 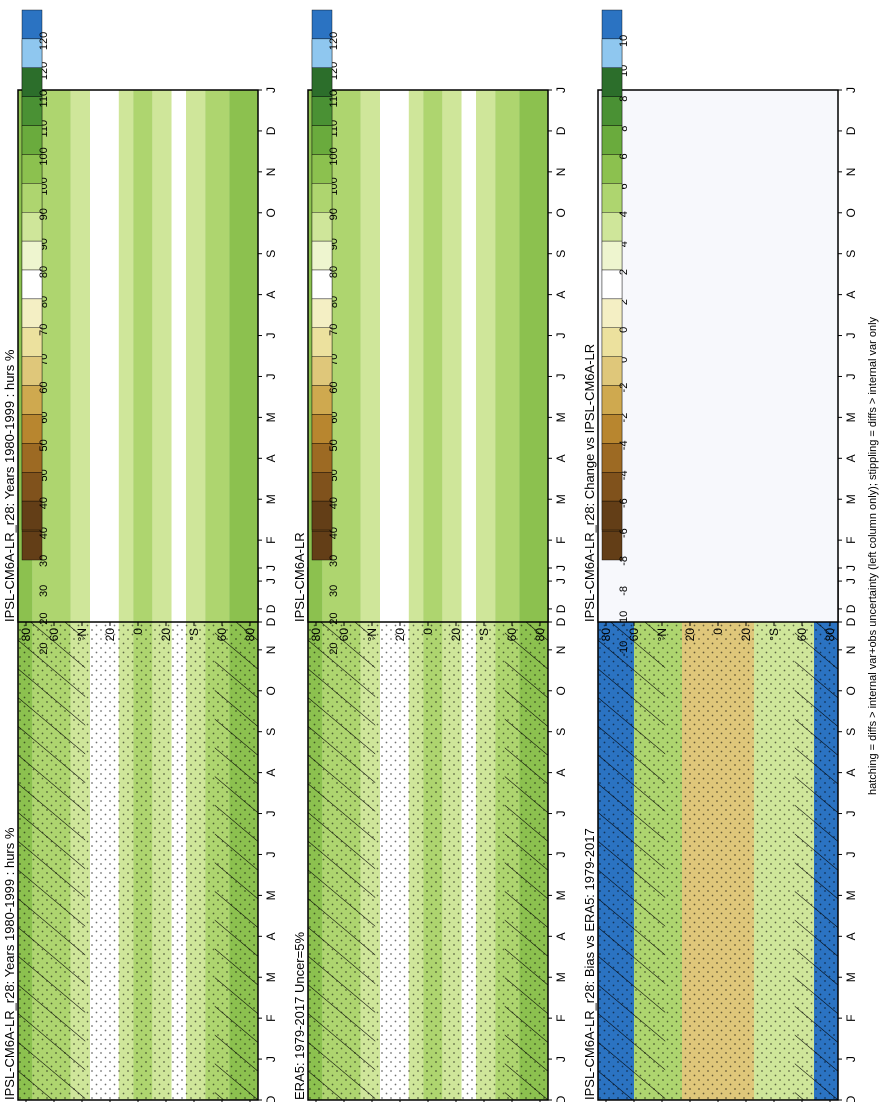 What do you see at coordinates (271, 130) in the screenshot?
I see `panel-model-r-xtick-label: D` at bounding box center [271, 130].